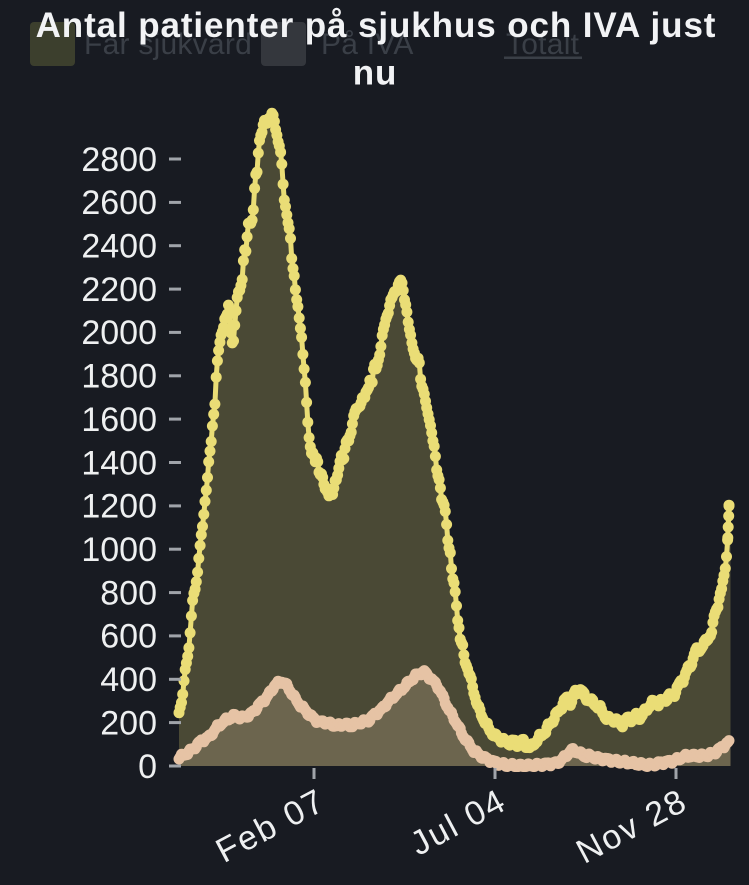 This screenshot has height=885, width=749. I want to click on svg-text: 0, so click(147, 767).